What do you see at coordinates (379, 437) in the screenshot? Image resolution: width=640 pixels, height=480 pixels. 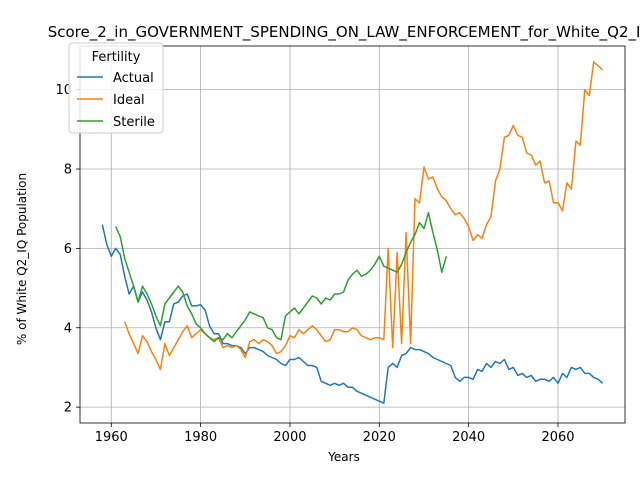 I see `x-tick-label: 2020` at bounding box center [379, 437].